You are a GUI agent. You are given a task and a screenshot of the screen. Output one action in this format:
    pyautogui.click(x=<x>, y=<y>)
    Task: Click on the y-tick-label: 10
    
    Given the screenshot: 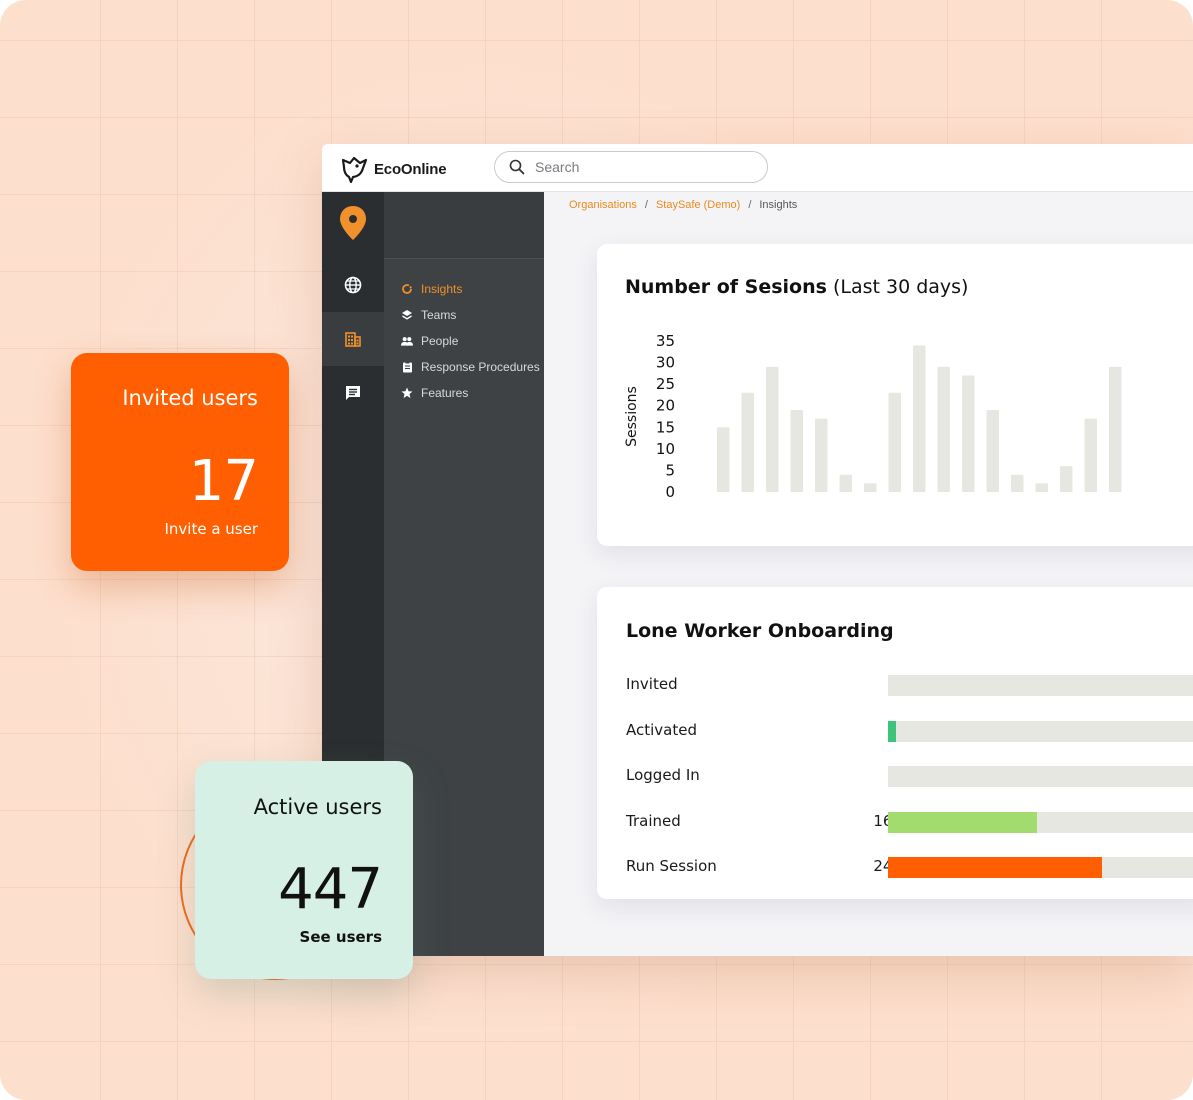 What is the action you would take?
    pyautogui.click(x=665, y=449)
    